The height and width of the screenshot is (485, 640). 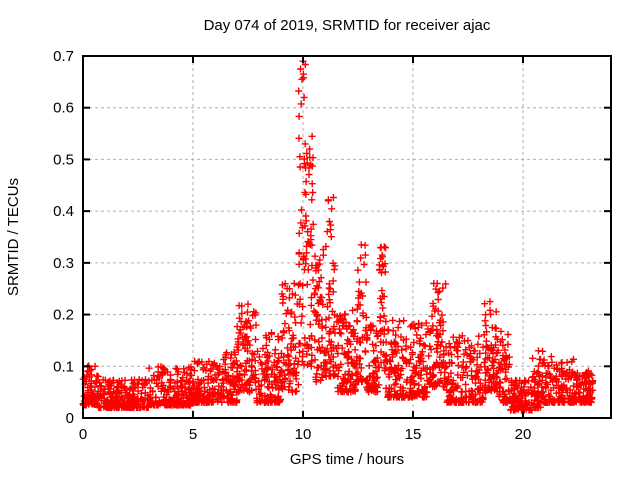 What do you see at coordinates (63, 237) in the screenshot?
I see `y-tick-labels: 0 0.1 0.2 0.3 0.4 0.5 0.6 0.7` at bounding box center [63, 237].